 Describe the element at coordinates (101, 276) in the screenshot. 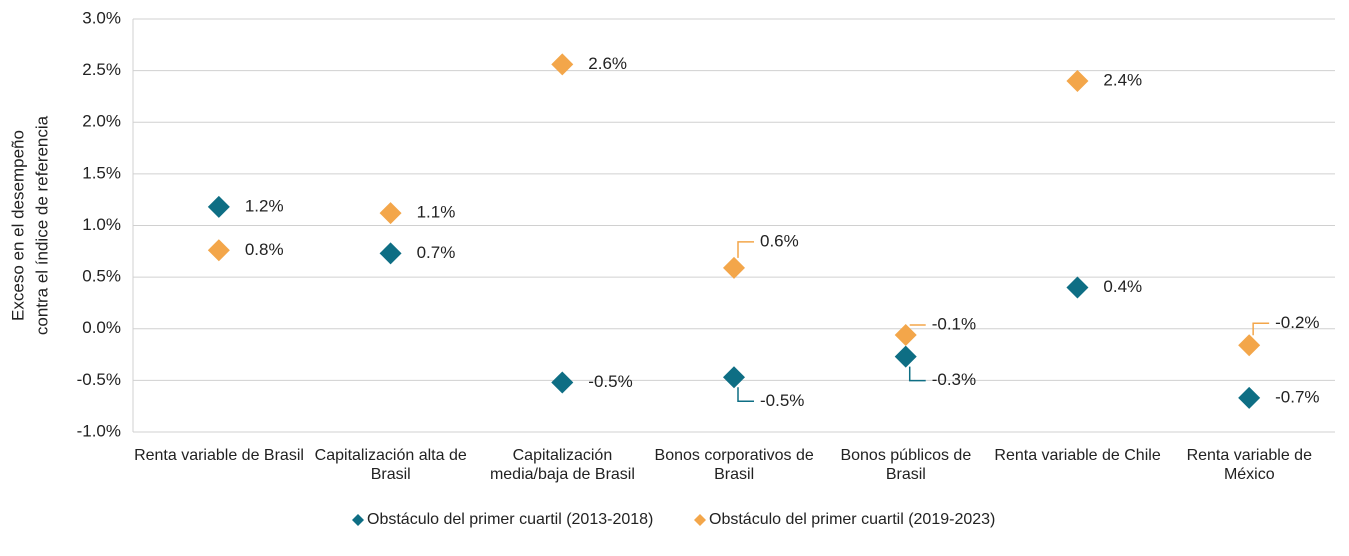

I see `y-tick-label: 0.5%` at that location.